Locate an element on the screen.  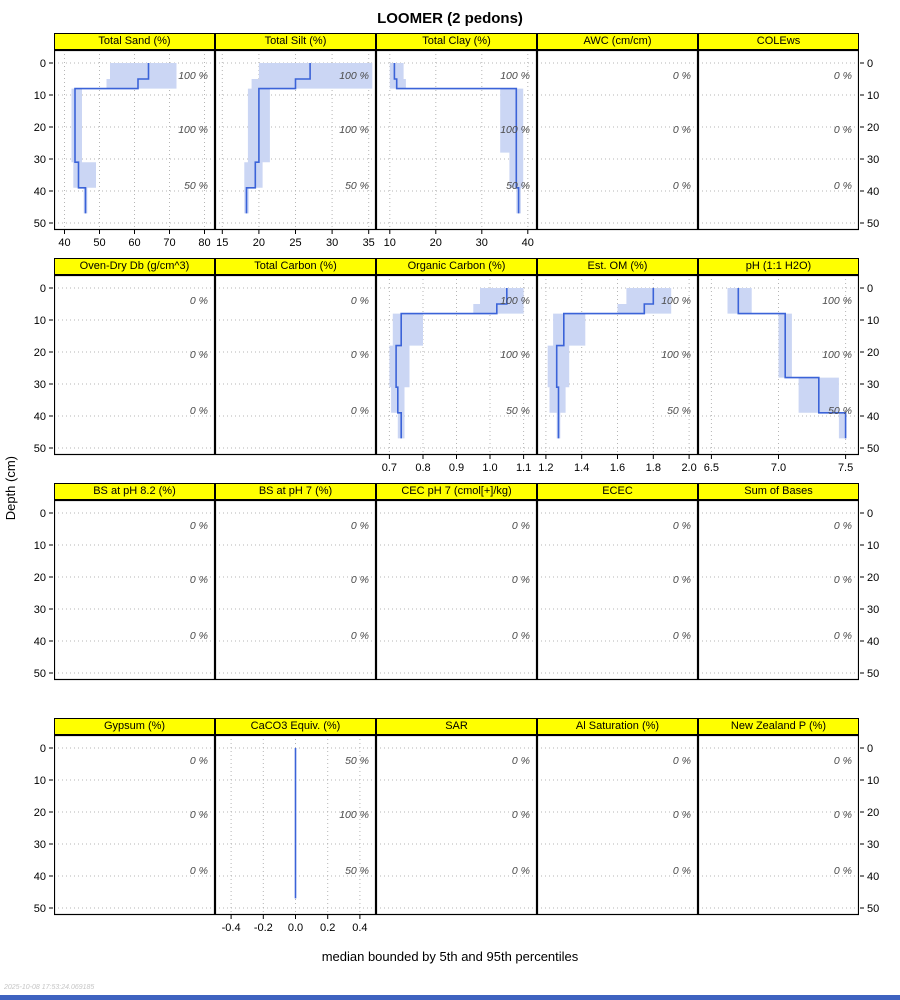
panel-header: Total Carbon (%) is located at coordinates (295, 266).